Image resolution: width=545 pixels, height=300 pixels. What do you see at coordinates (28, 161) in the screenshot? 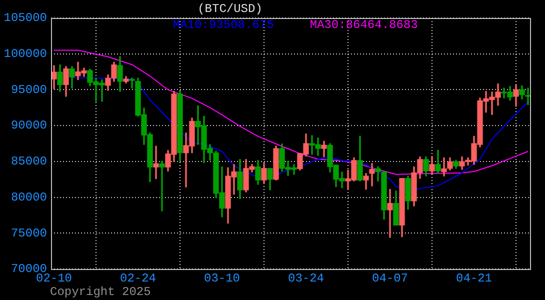
I see `y-tick-label: 85000` at bounding box center [28, 161].